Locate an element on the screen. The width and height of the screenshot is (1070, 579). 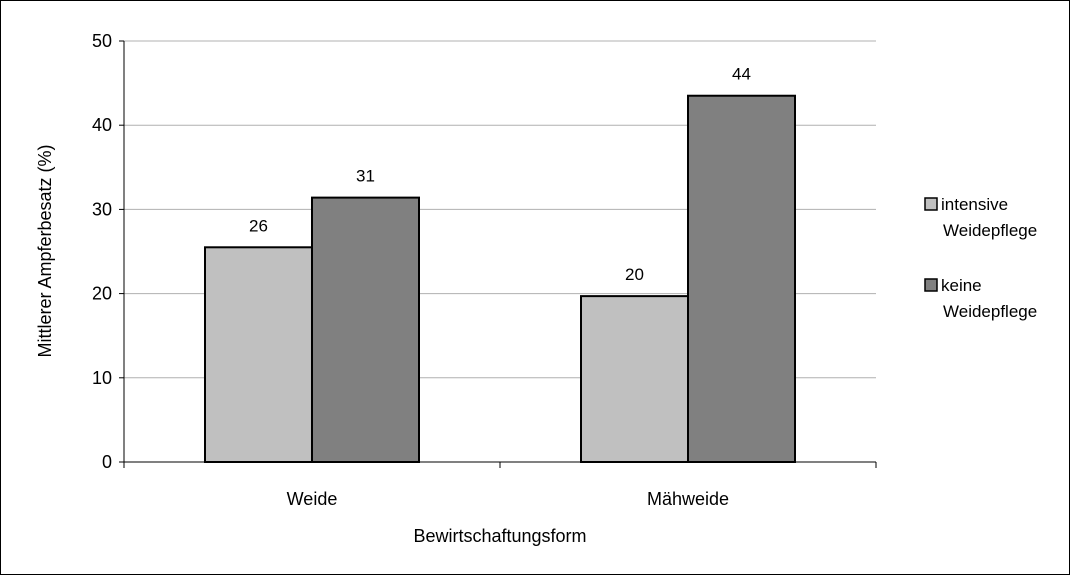
y-tick-label-0: 0 is located at coordinates (107, 462).